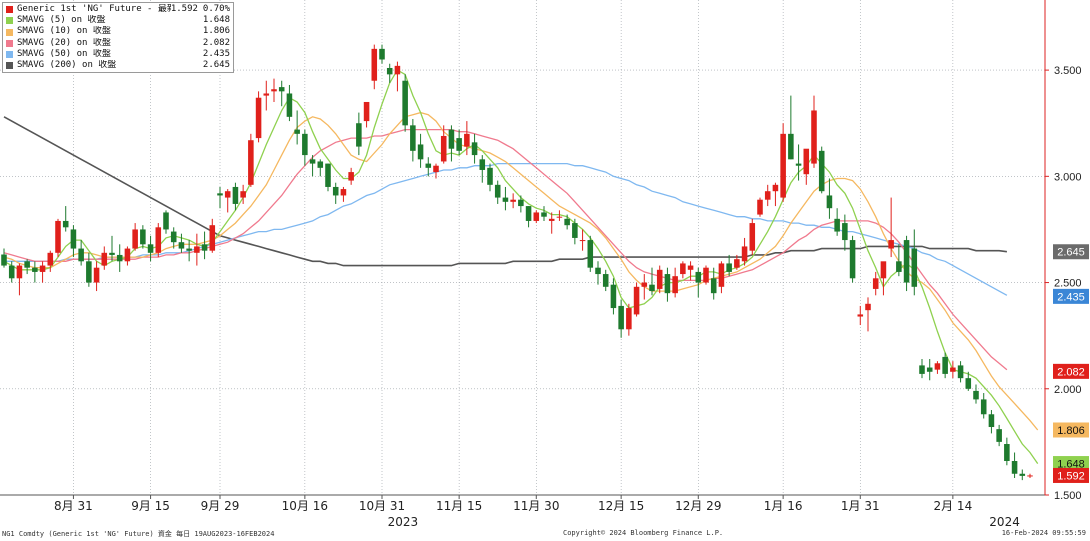 The image size is (1090, 541). What do you see at coordinates (9, 66) in the screenshot?
I see `legend-sma200-swatch` at bounding box center [9, 66].